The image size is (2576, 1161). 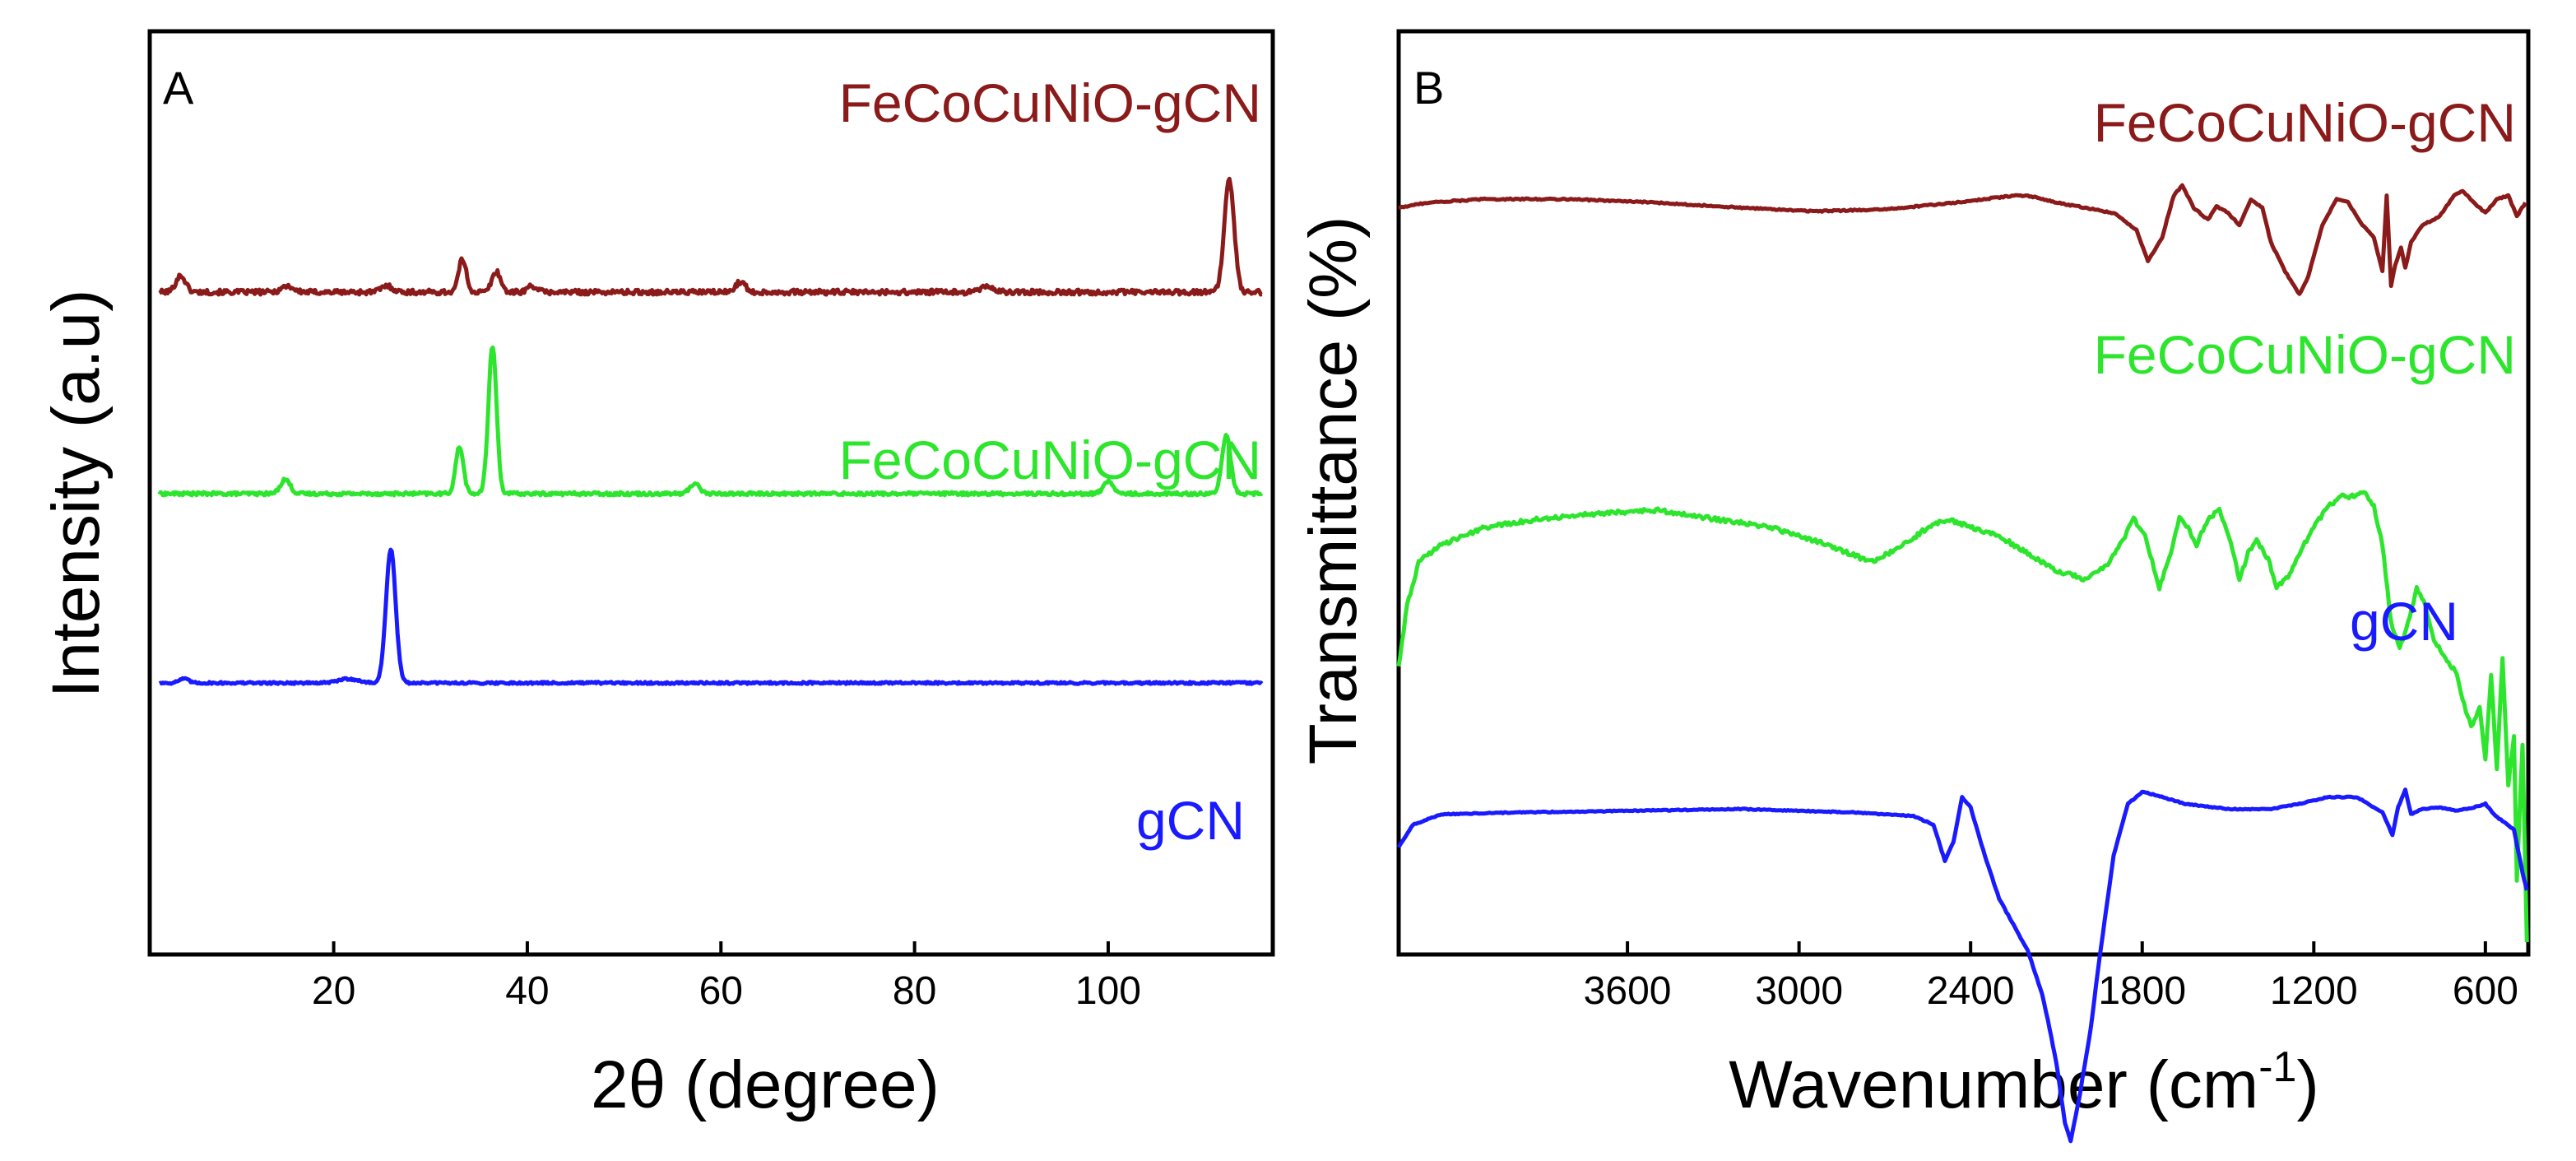 I want to click on panel-a-x-ticks: 20 40 60 80 100, so click(x=726, y=977).